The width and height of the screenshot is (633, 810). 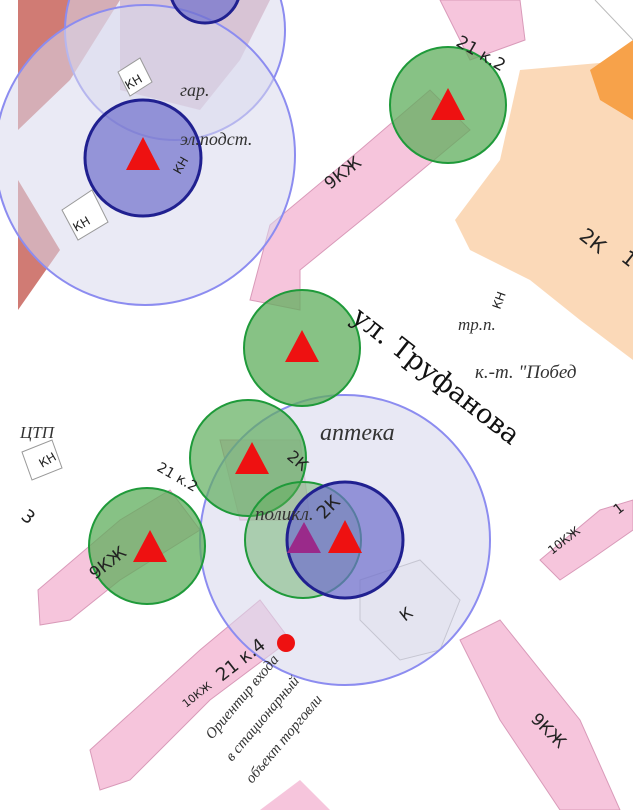 I want to click on kn-boxes, so click(x=107, y=149).